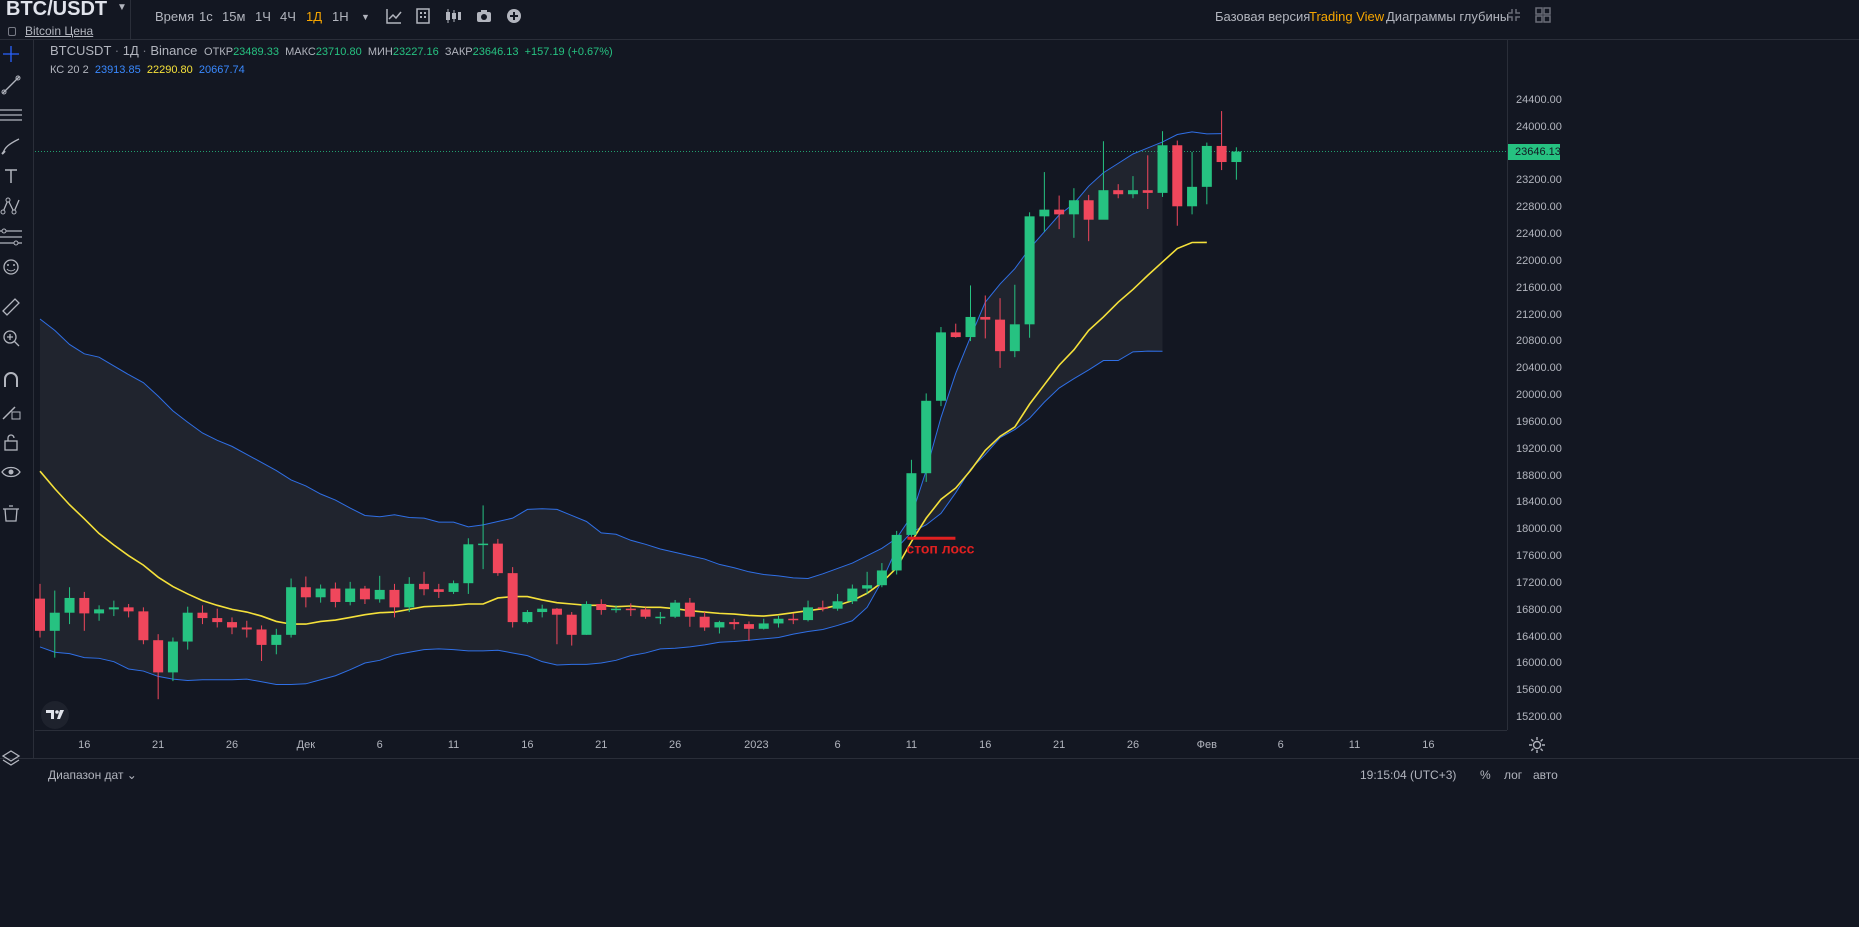 This screenshot has width=1859, height=927. Describe the element at coordinates (11, 338) in the screenshot. I see `zoom-in-icon` at that location.